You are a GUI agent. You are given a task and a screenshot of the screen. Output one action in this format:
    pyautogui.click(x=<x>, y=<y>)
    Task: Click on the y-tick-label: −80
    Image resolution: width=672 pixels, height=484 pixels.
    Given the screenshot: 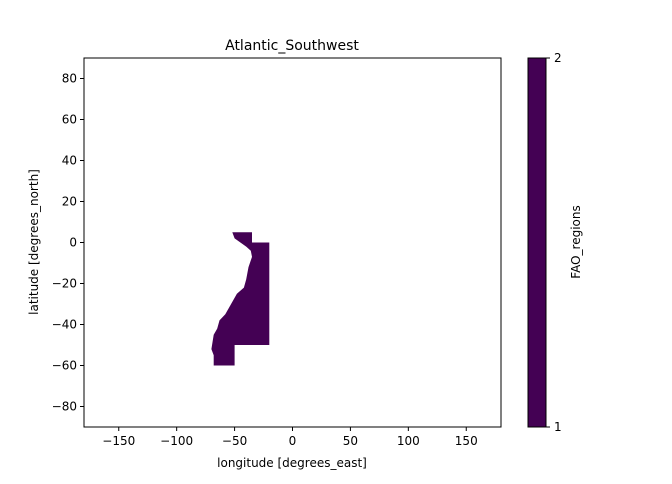 What is the action you would take?
    pyautogui.click(x=64, y=407)
    